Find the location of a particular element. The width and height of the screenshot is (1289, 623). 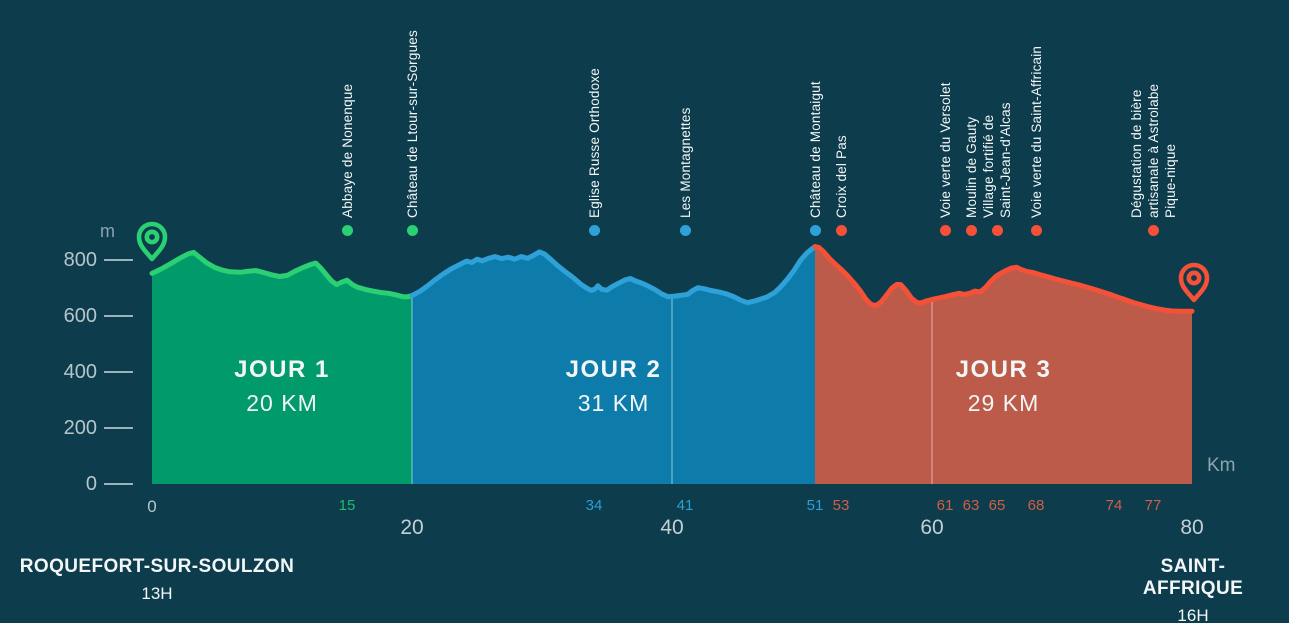

x-axis-waypoint-km: 77 is located at coordinates (1153, 505).